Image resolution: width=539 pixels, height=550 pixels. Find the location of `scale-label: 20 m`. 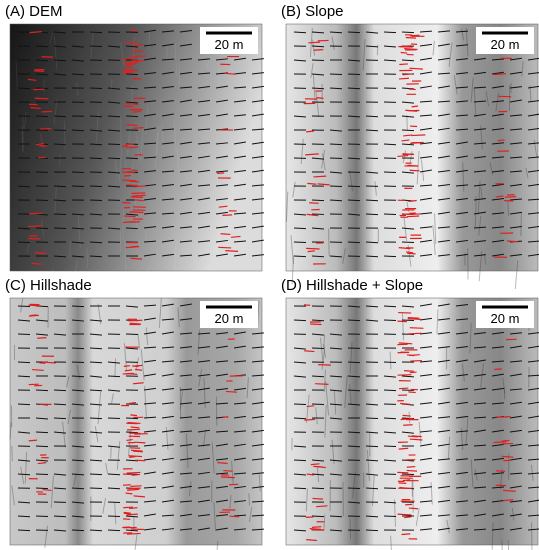

scale-label: 20 m is located at coordinates (505, 318).